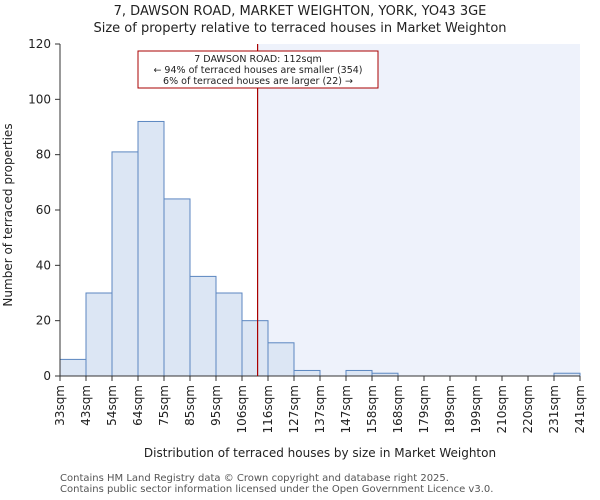 Image resolution: width=600 pixels, height=500 pixels. What do you see at coordinates (554, 409) in the screenshot?
I see `x-tick-label: 231sqm` at bounding box center [554, 409].